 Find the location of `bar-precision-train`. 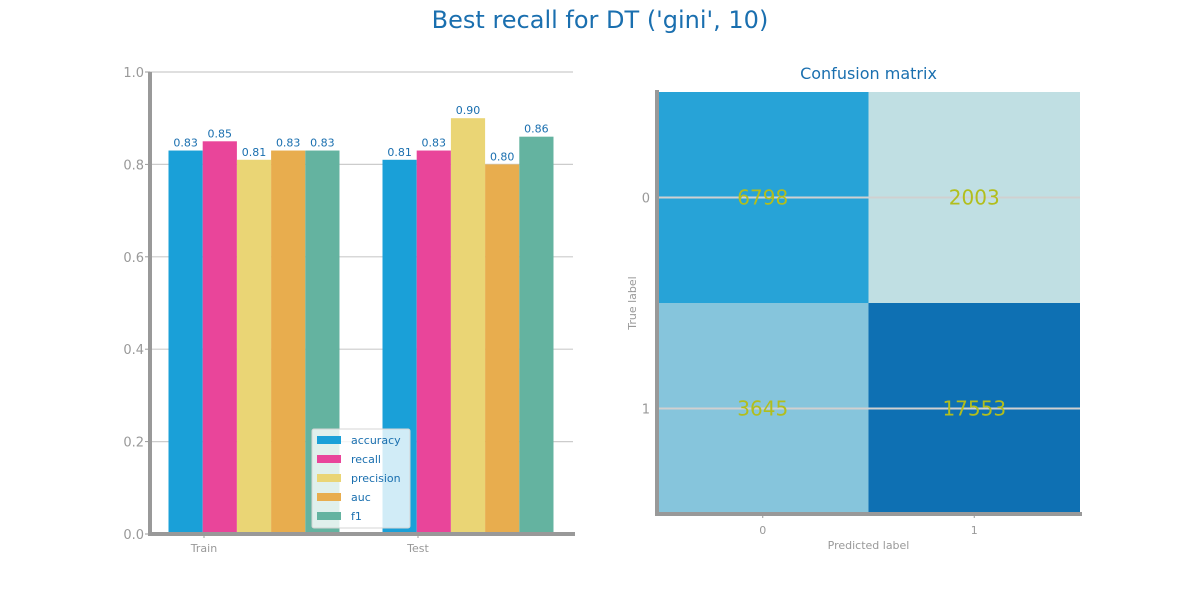

bar-precision-train is located at coordinates (254, 346).